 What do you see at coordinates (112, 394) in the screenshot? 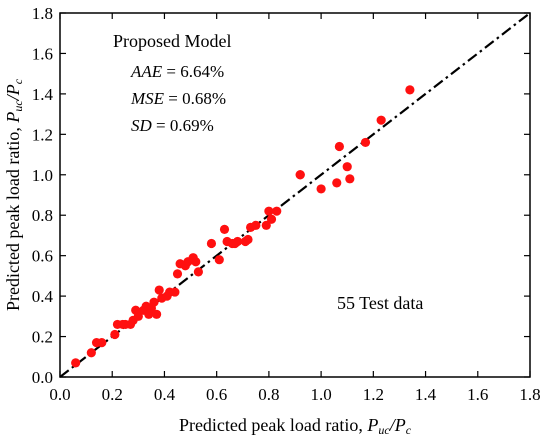
I see `x-tick-label: 0.2` at bounding box center [112, 394].